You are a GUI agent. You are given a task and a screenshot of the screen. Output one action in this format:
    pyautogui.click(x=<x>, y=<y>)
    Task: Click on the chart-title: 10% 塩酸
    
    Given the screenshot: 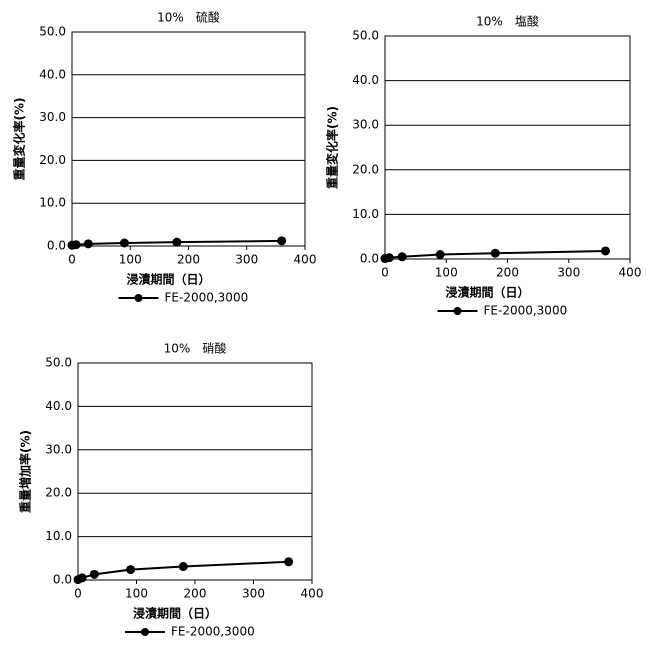 What is the action you would take?
    pyautogui.click(x=507, y=21)
    